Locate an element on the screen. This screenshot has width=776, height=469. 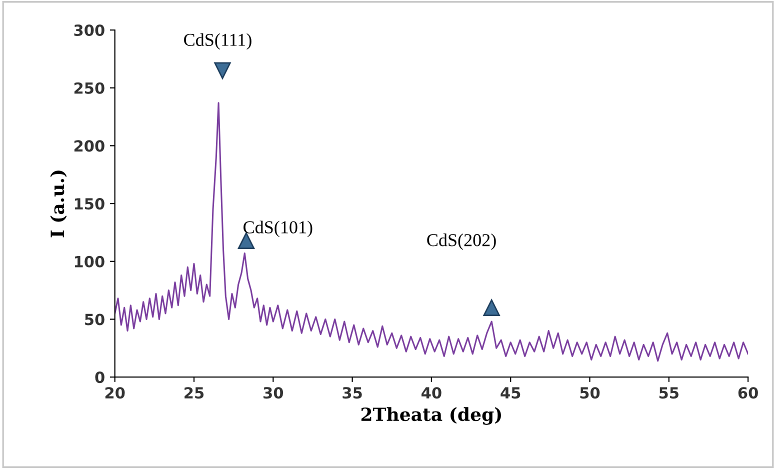
x-tick-label: 20 is located at coordinates (115, 393).